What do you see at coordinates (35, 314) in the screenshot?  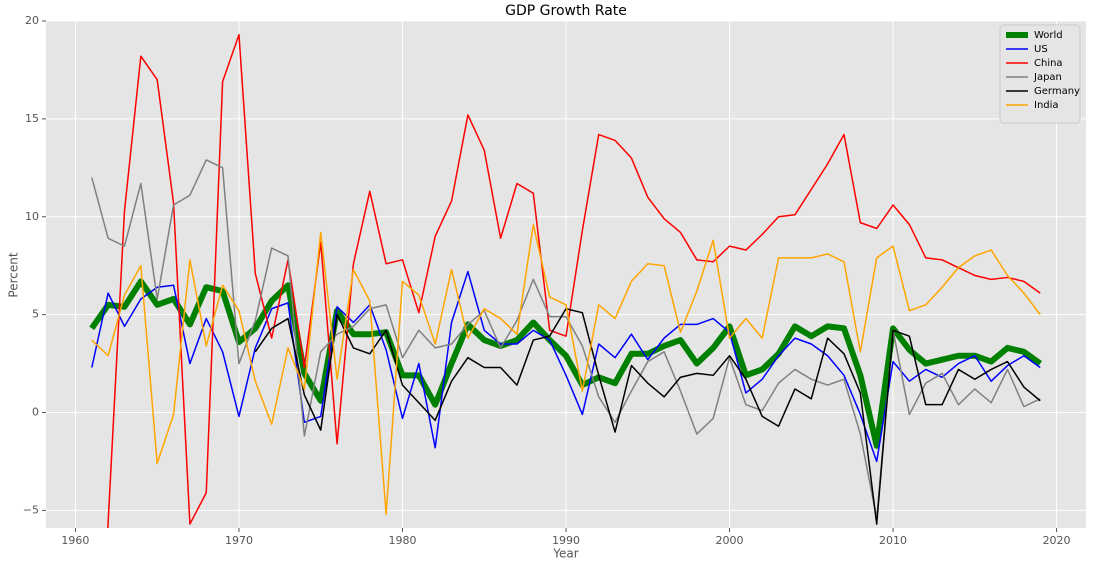 I see `y-tick-label: 5` at bounding box center [35, 314].